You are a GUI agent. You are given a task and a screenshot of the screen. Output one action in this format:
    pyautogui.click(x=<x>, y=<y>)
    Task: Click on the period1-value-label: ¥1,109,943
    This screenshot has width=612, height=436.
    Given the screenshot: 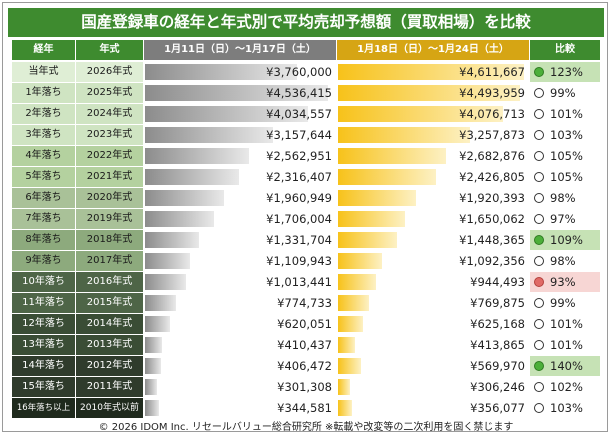 What is the action you would take?
    pyautogui.click(x=299, y=261)
    